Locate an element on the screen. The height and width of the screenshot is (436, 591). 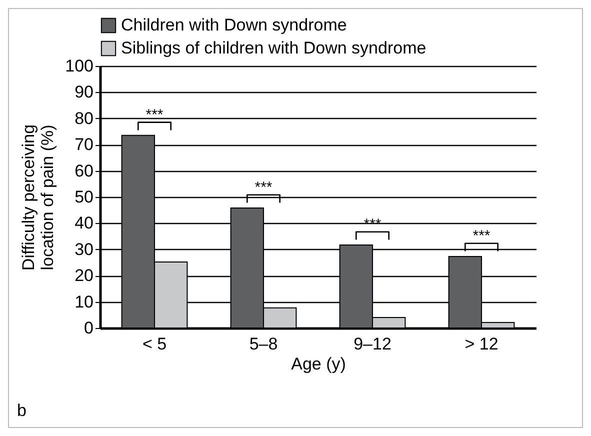
x-tick-label: 9–12 is located at coordinates (373, 344).